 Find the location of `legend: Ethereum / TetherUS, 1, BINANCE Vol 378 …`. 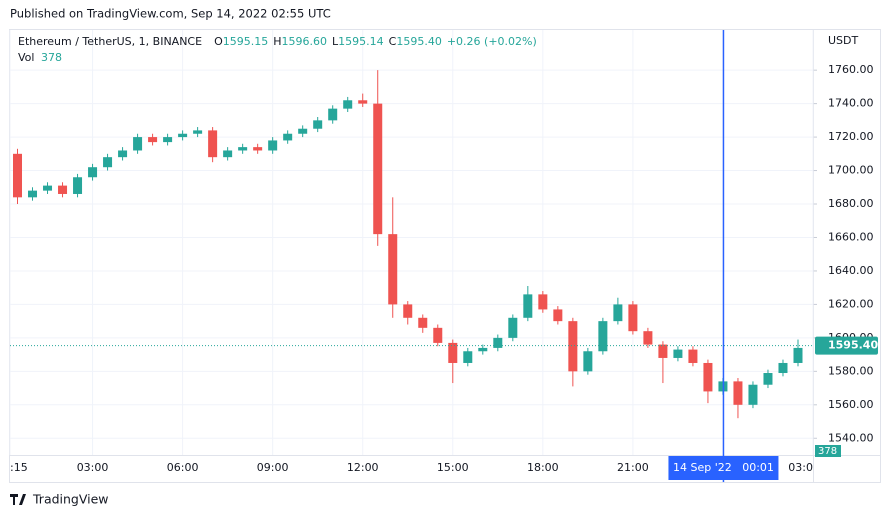

legend: Ethereum / TetherUS, 1, BINANCE Vol 378 … is located at coordinates (277, 49).